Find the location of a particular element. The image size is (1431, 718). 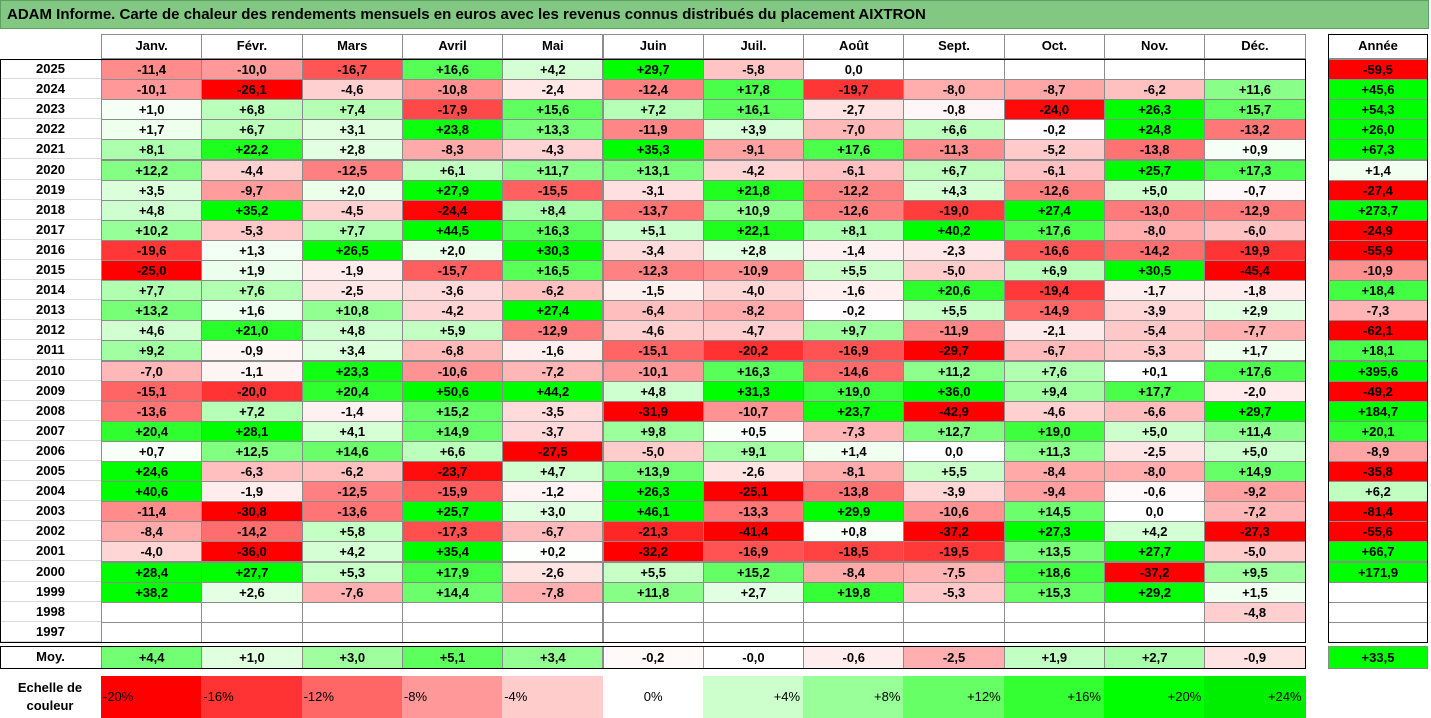

heatmap-cell: +0,1 is located at coordinates (1155, 371).